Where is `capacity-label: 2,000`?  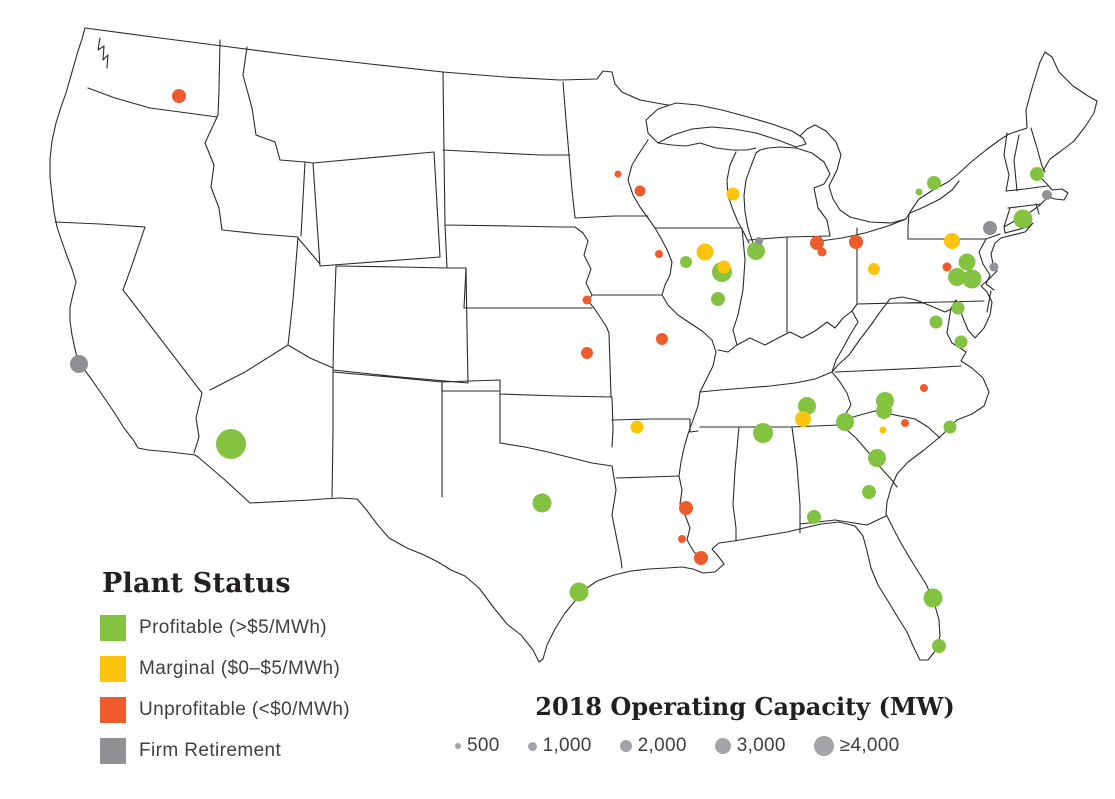
capacity-label: 2,000 is located at coordinates (662, 745).